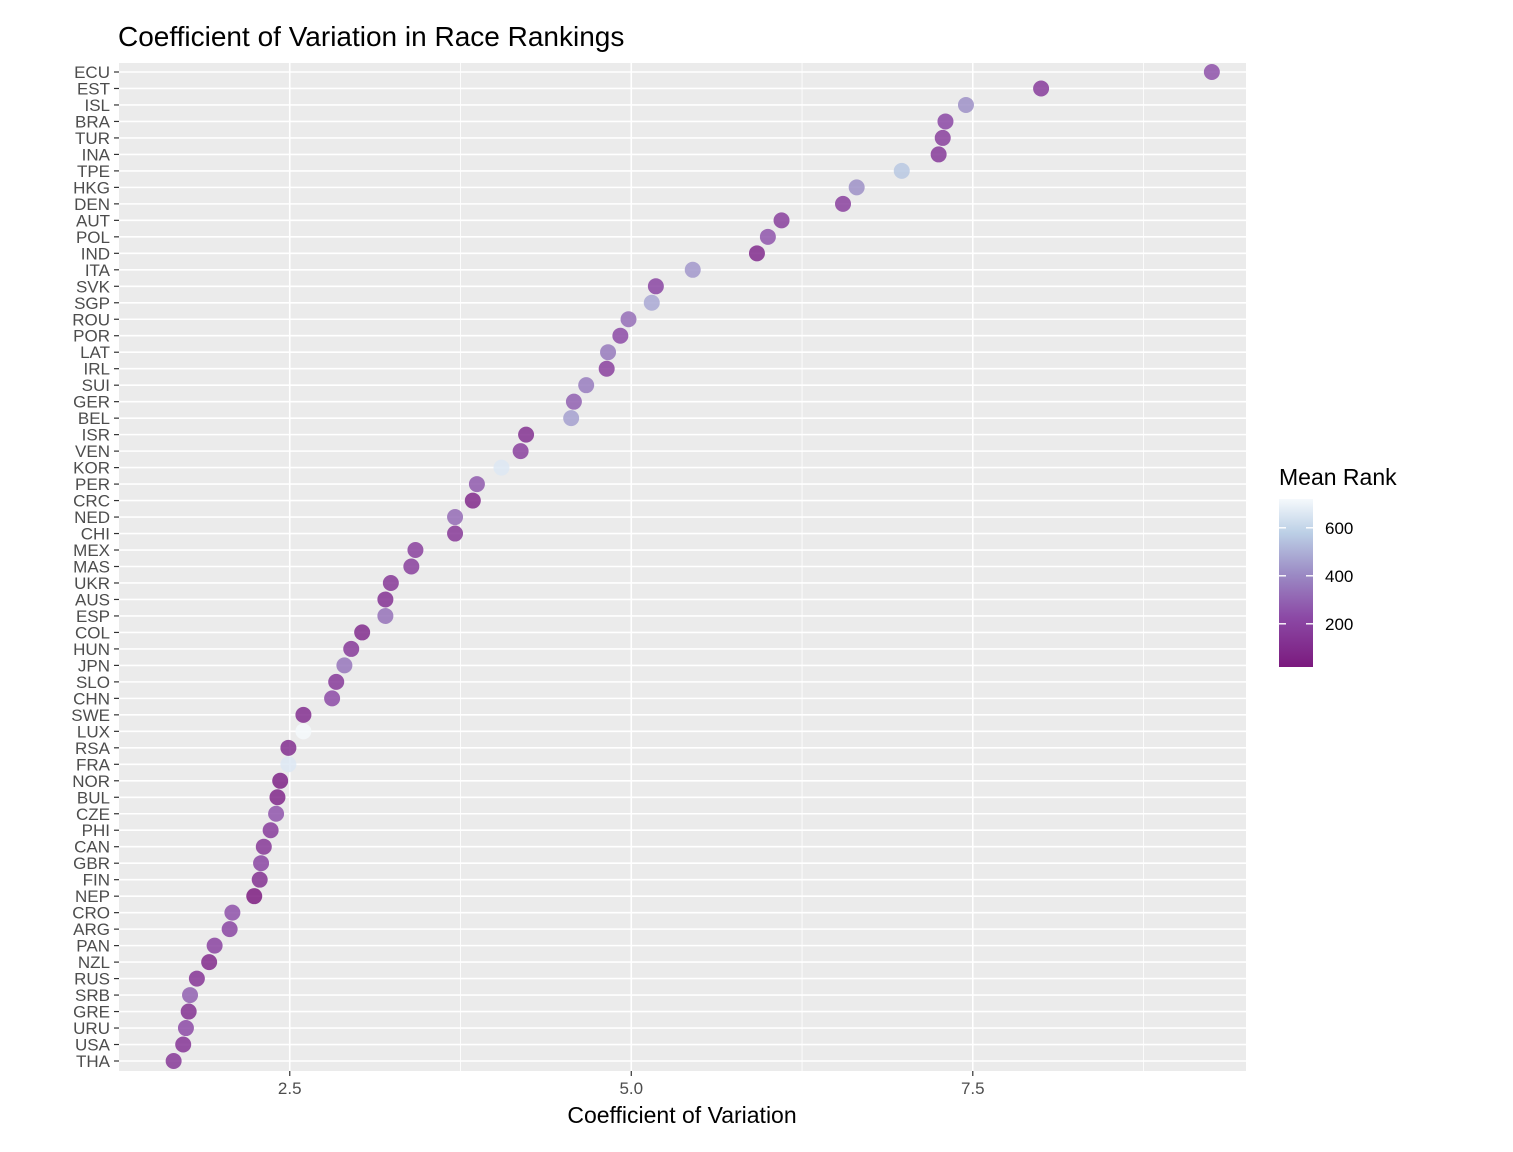 The width and height of the screenshot is (1513, 1152). Describe the element at coordinates (92, 896) in the screenshot. I see `y-tick-label: NEP` at that location.